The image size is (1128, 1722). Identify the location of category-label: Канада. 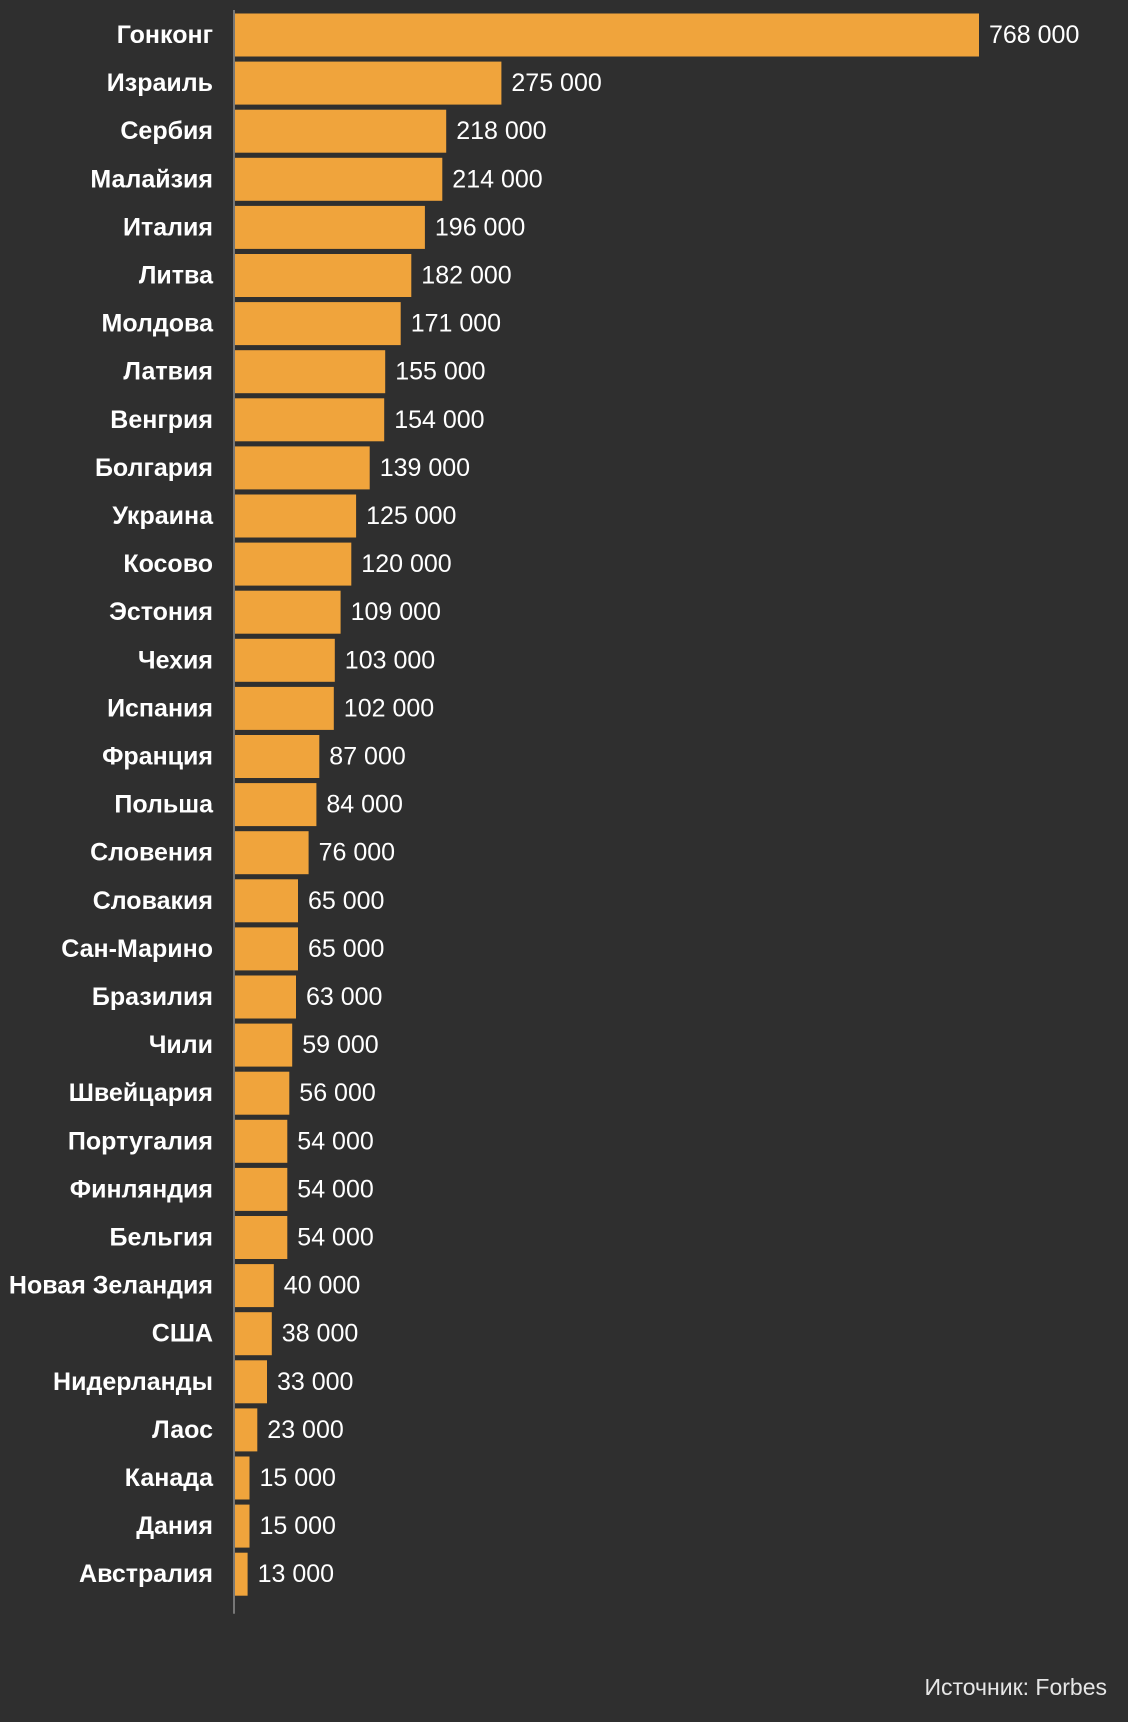
(169, 1478).